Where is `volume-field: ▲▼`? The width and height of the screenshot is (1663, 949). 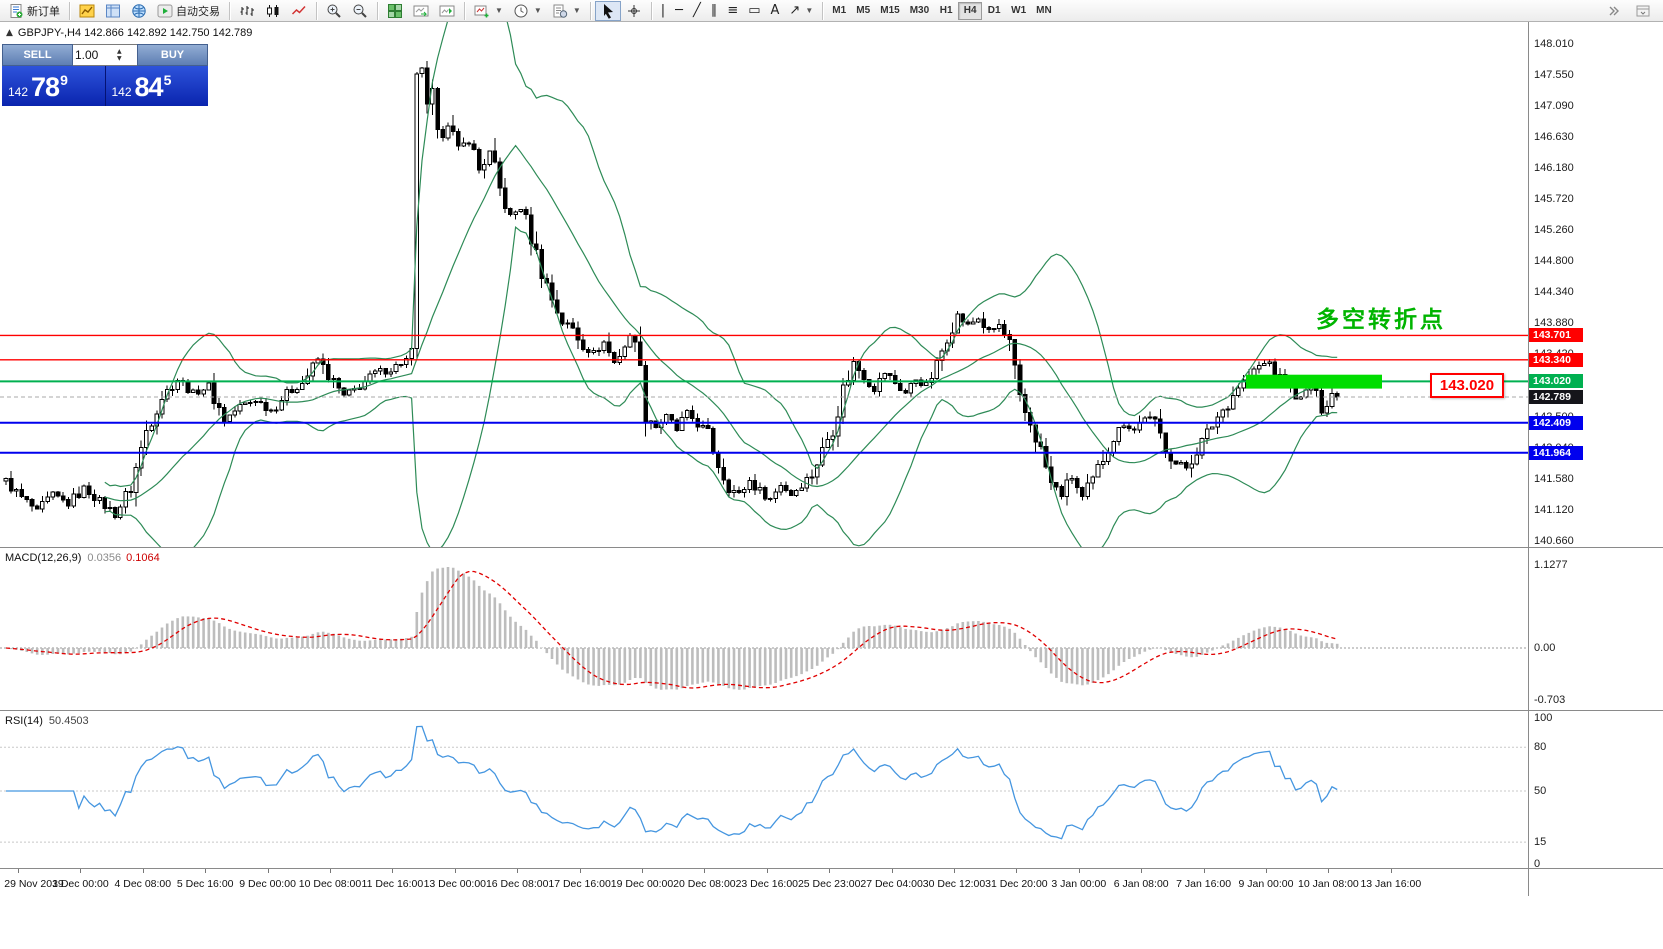 volume-field: ▲▼ is located at coordinates (105, 55).